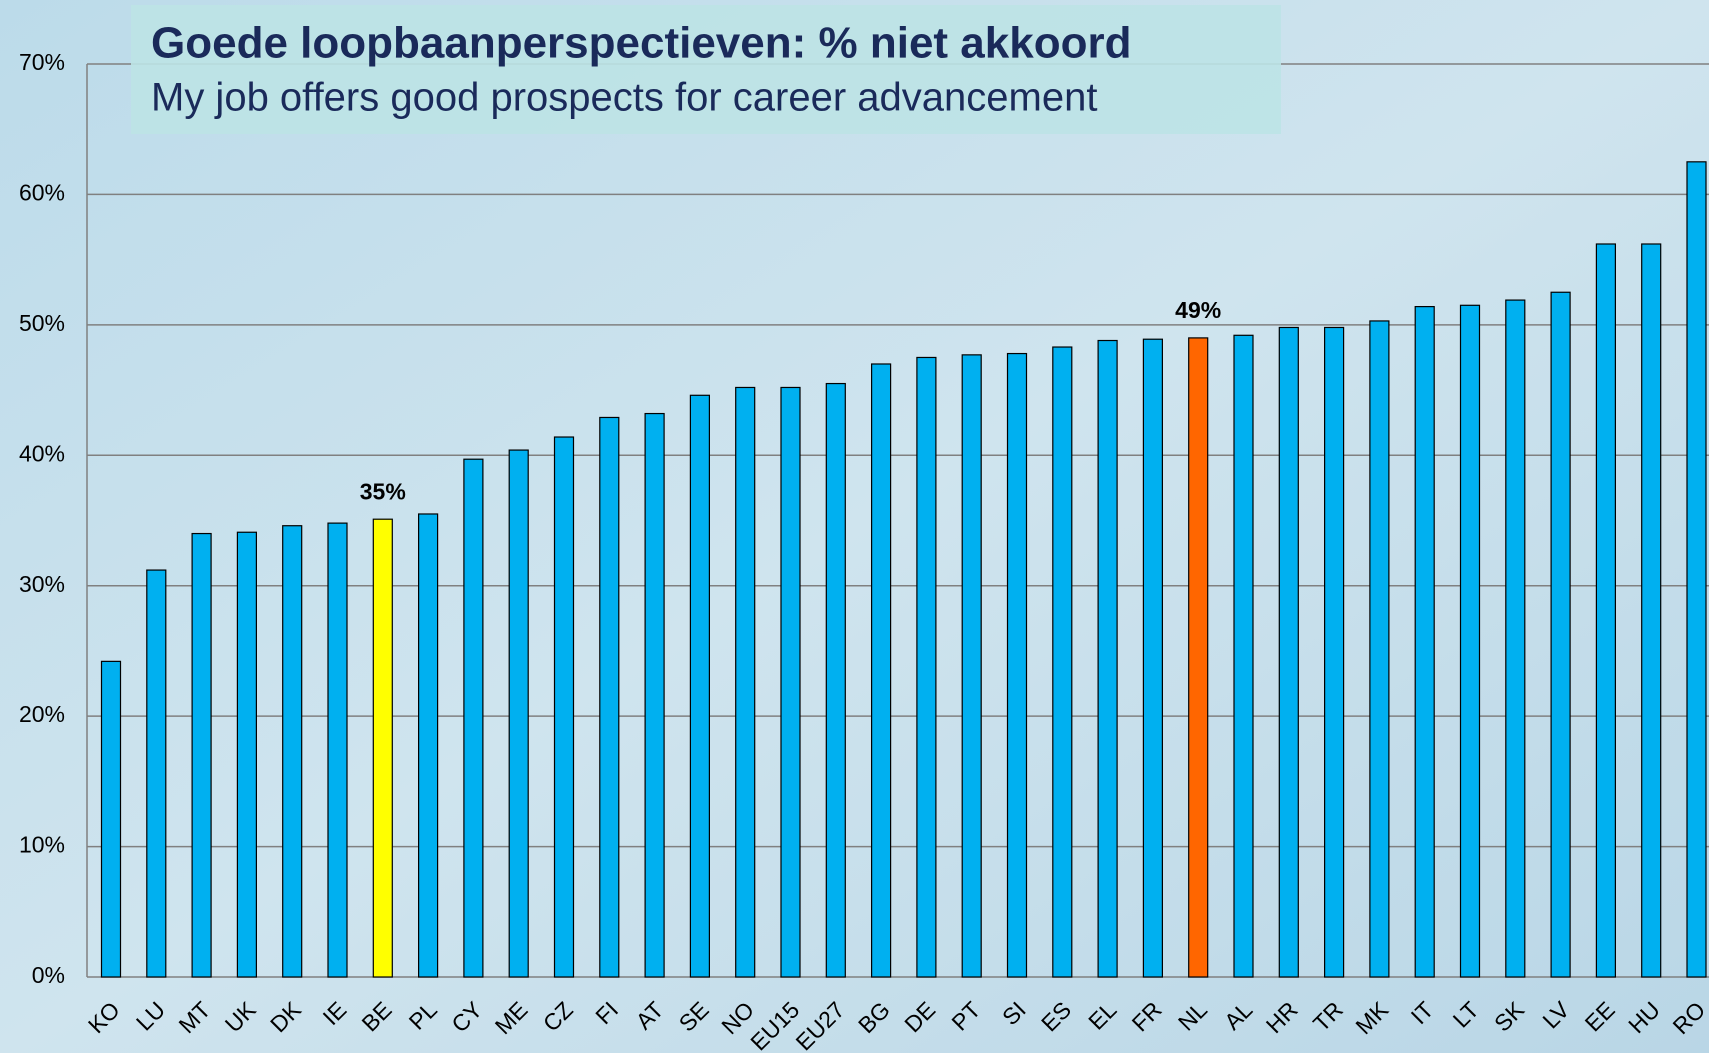  What do you see at coordinates (42, 714) in the screenshot?
I see `y-tick-label: 20%` at bounding box center [42, 714].